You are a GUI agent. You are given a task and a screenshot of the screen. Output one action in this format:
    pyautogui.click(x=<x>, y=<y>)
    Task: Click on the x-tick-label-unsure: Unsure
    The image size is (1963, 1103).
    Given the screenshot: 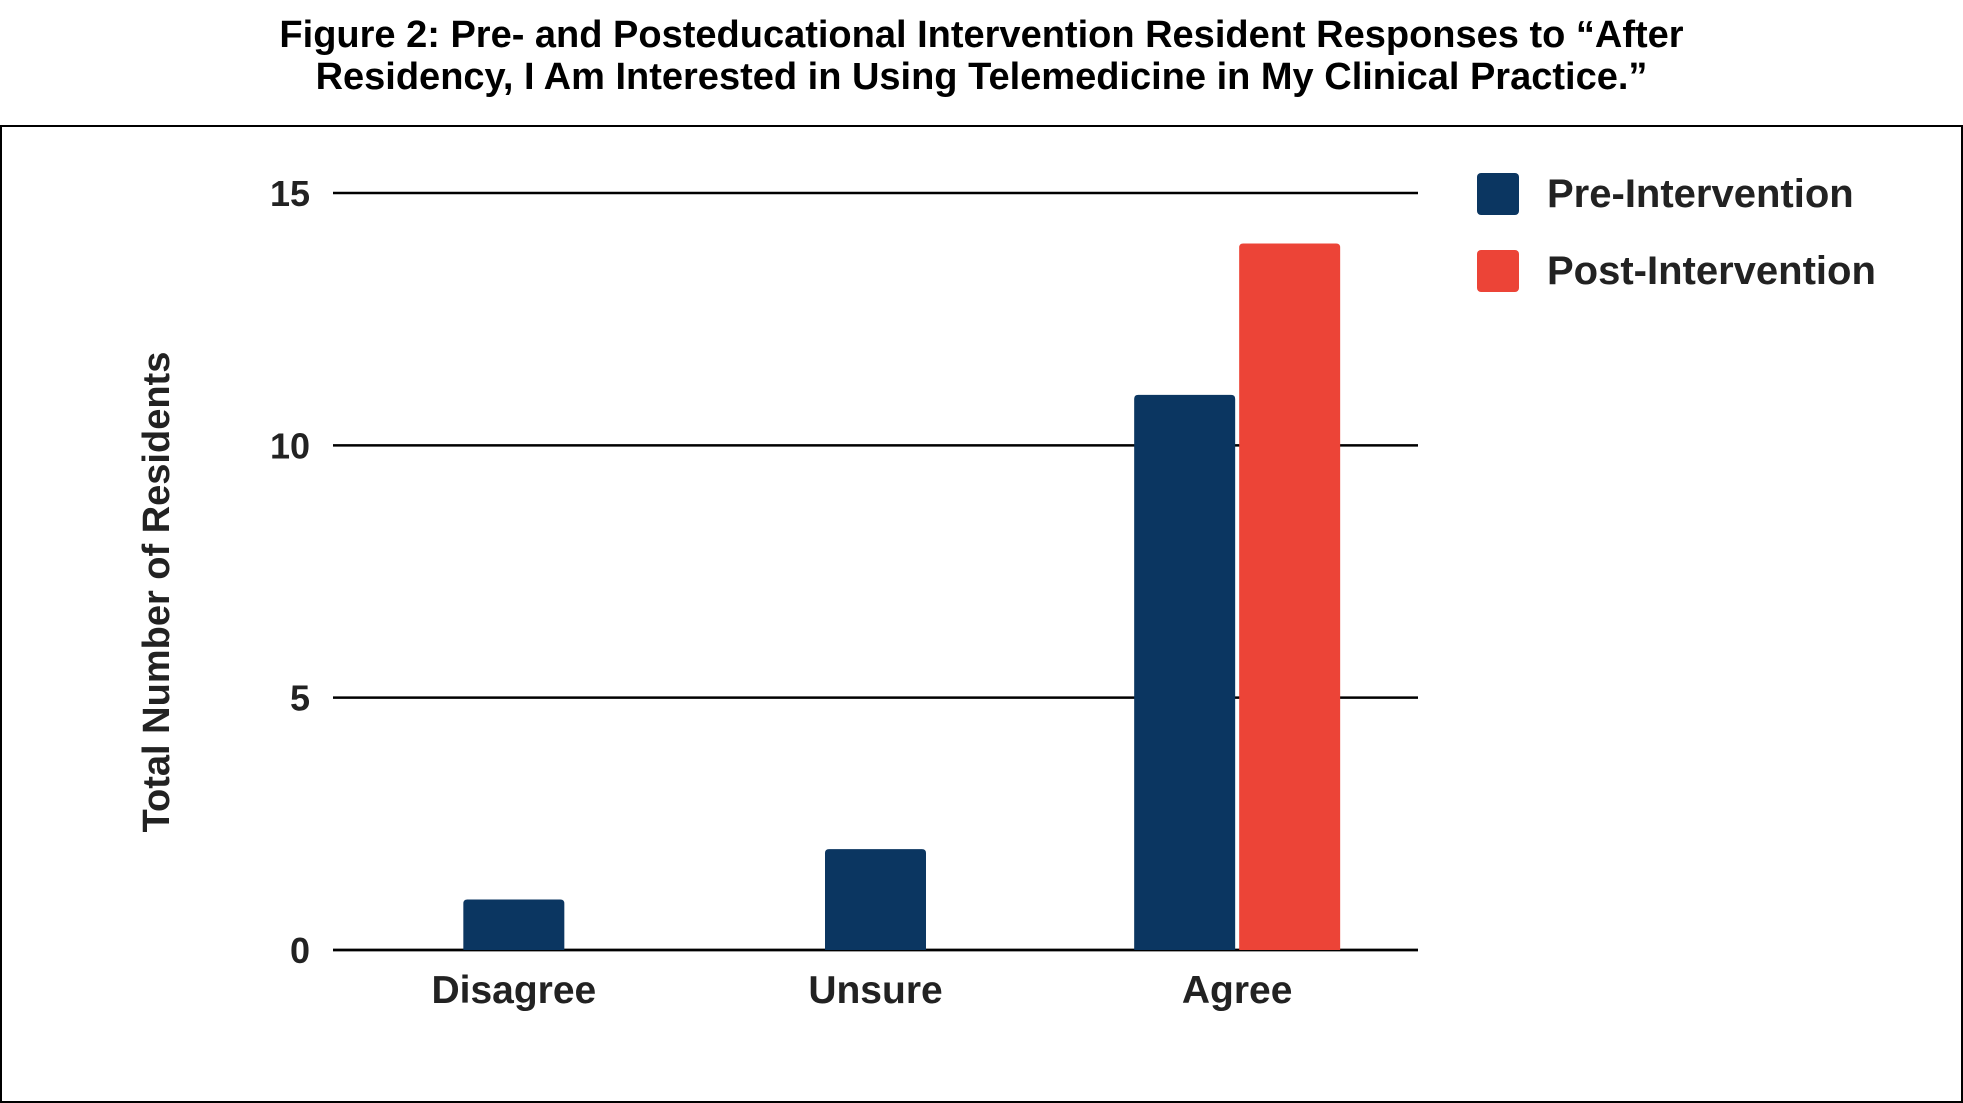 What is the action you would take?
    pyautogui.click(x=875, y=990)
    